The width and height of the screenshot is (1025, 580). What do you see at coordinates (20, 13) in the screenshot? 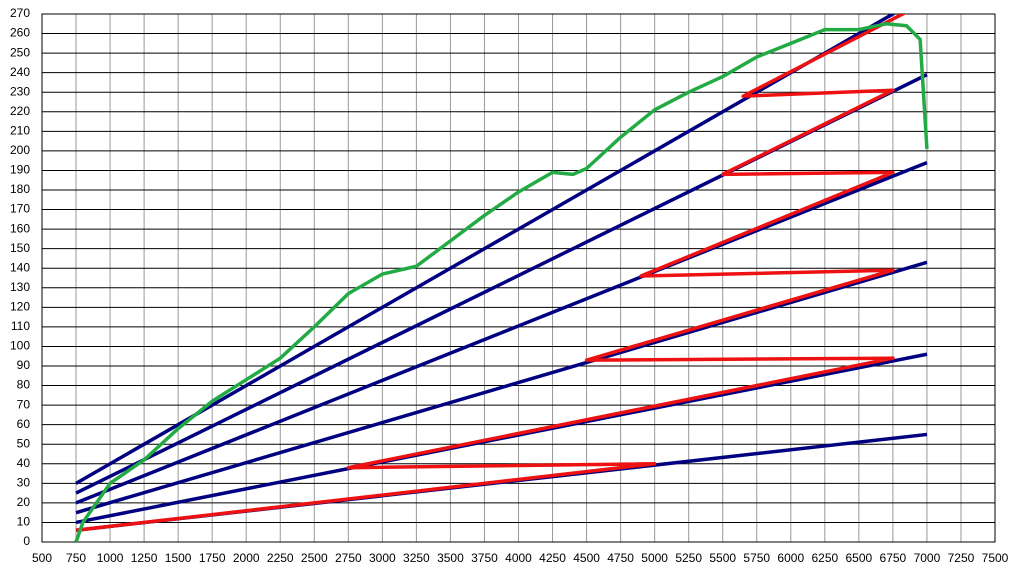
I see `y-tick-label: 270` at bounding box center [20, 13].